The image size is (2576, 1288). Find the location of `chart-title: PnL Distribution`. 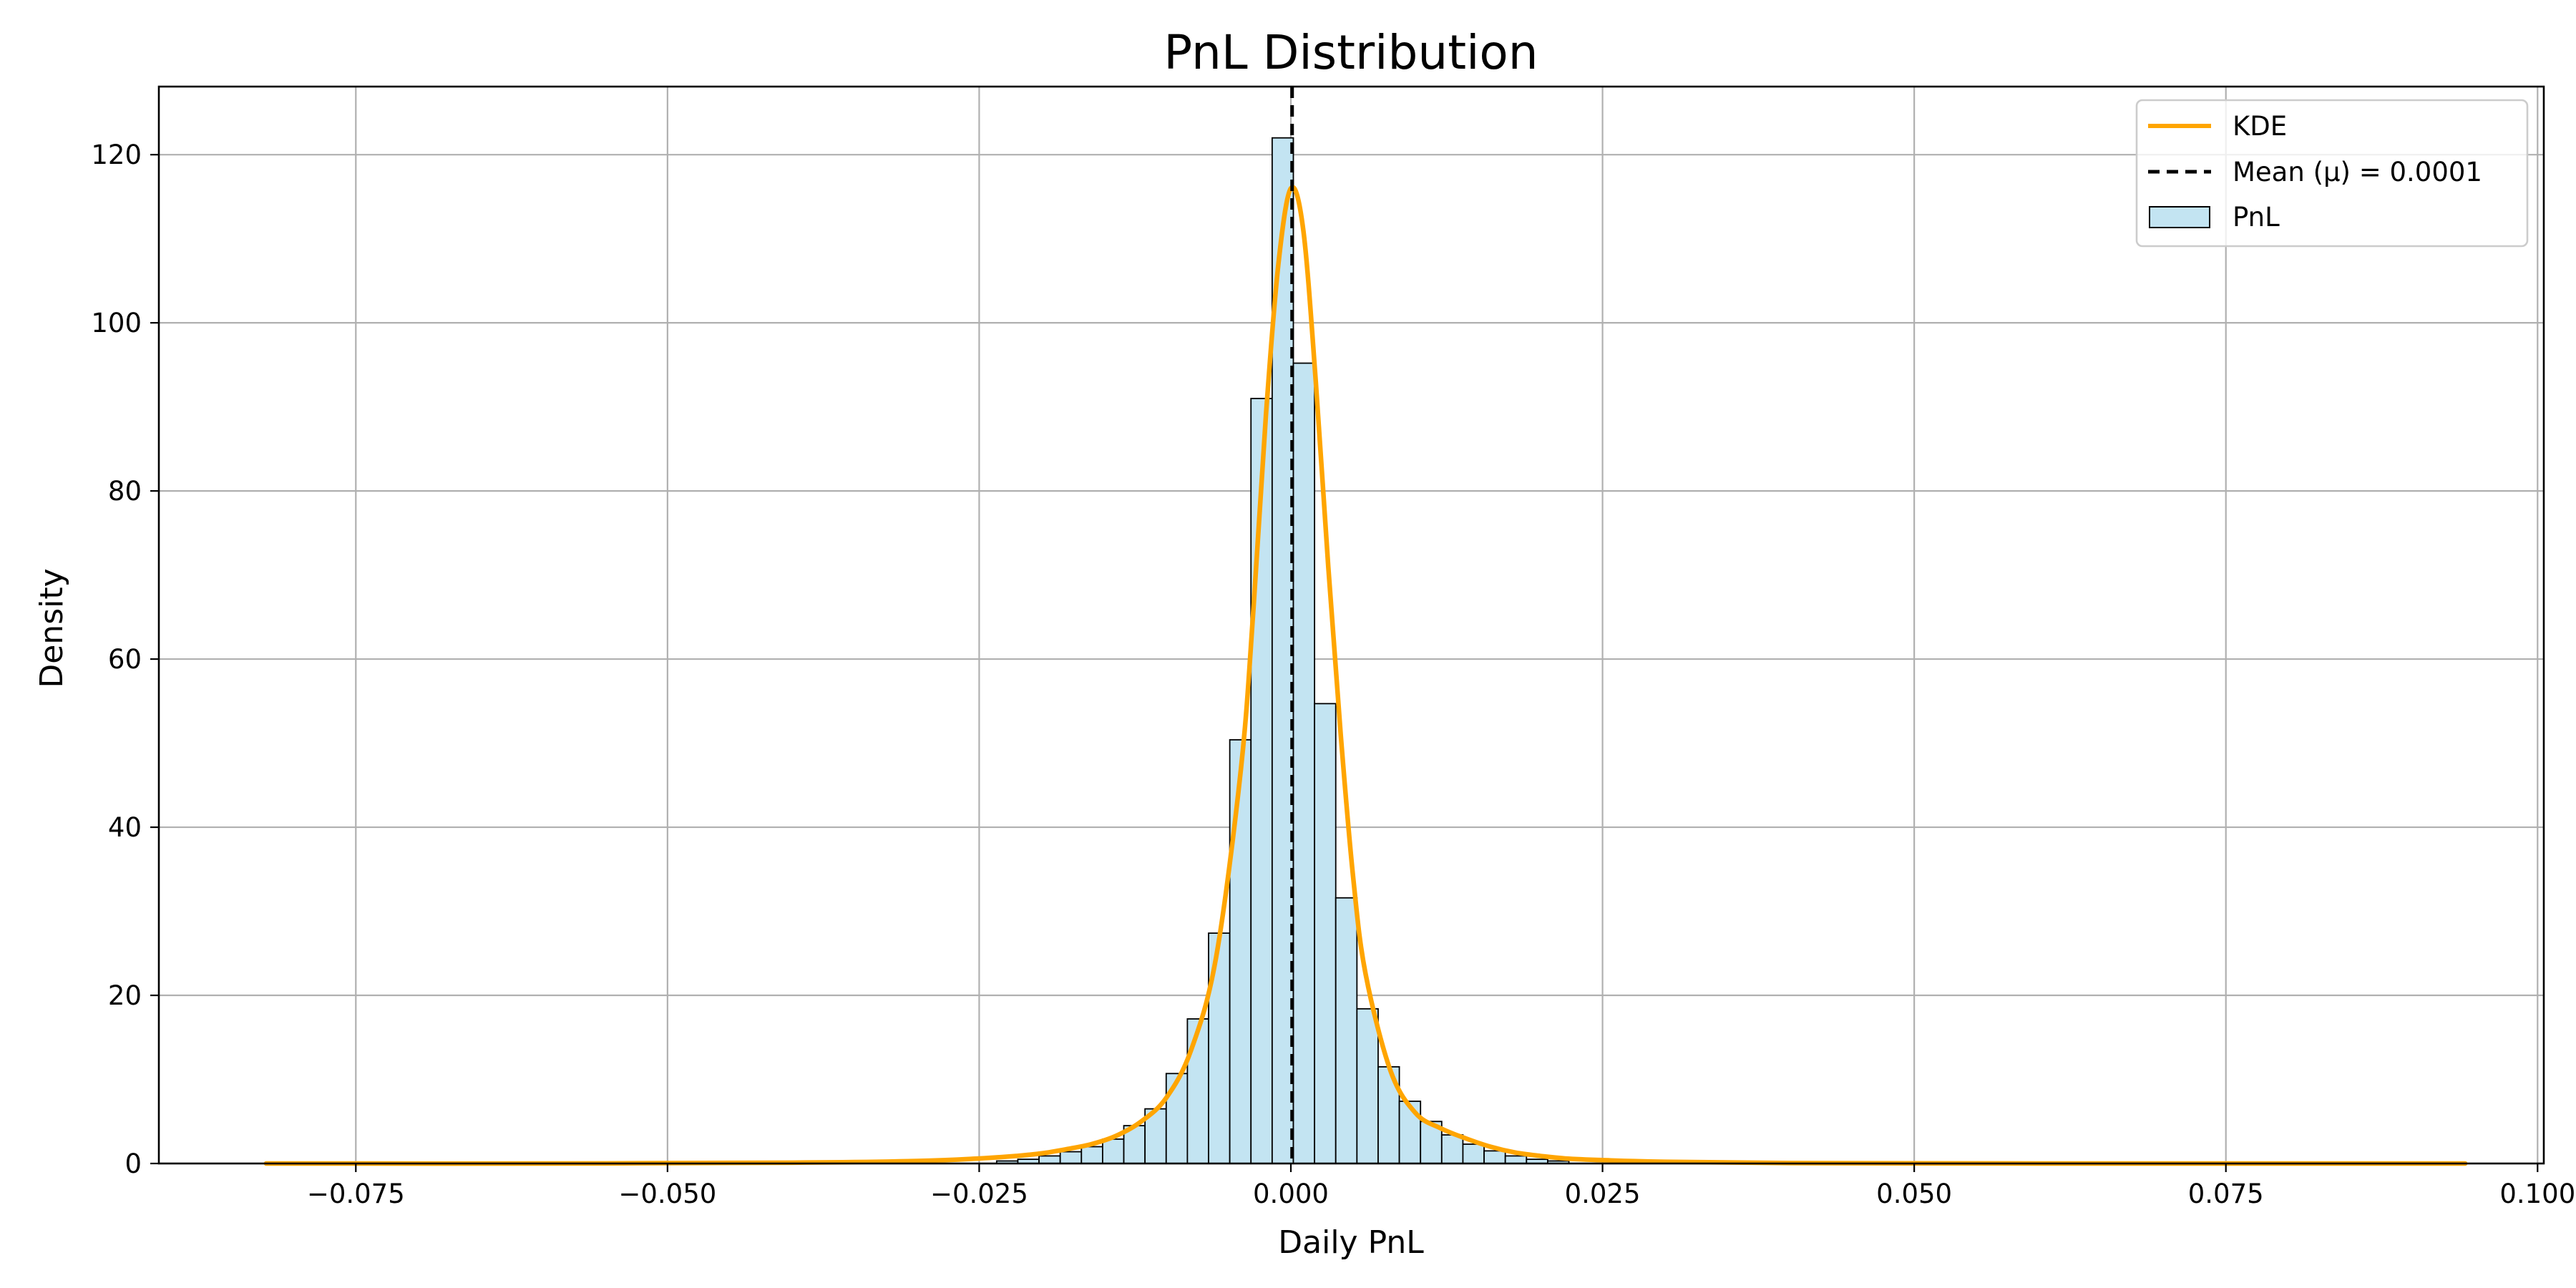

chart-title: PnL Distribution is located at coordinates (1350, 52).